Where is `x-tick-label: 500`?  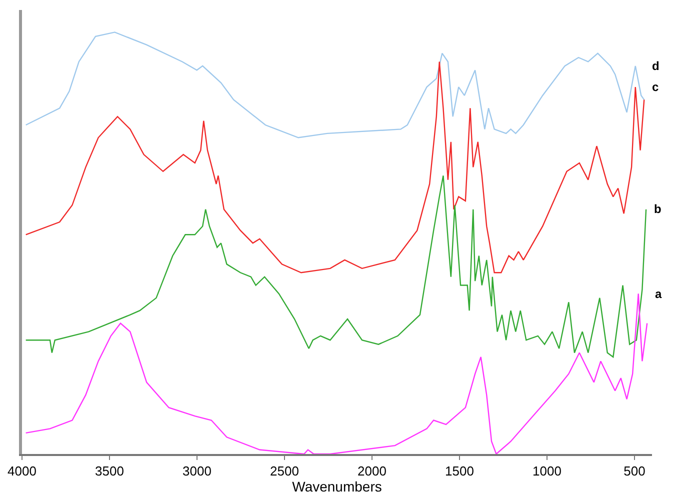
x-tick-label: 500 is located at coordinates (635, 471).